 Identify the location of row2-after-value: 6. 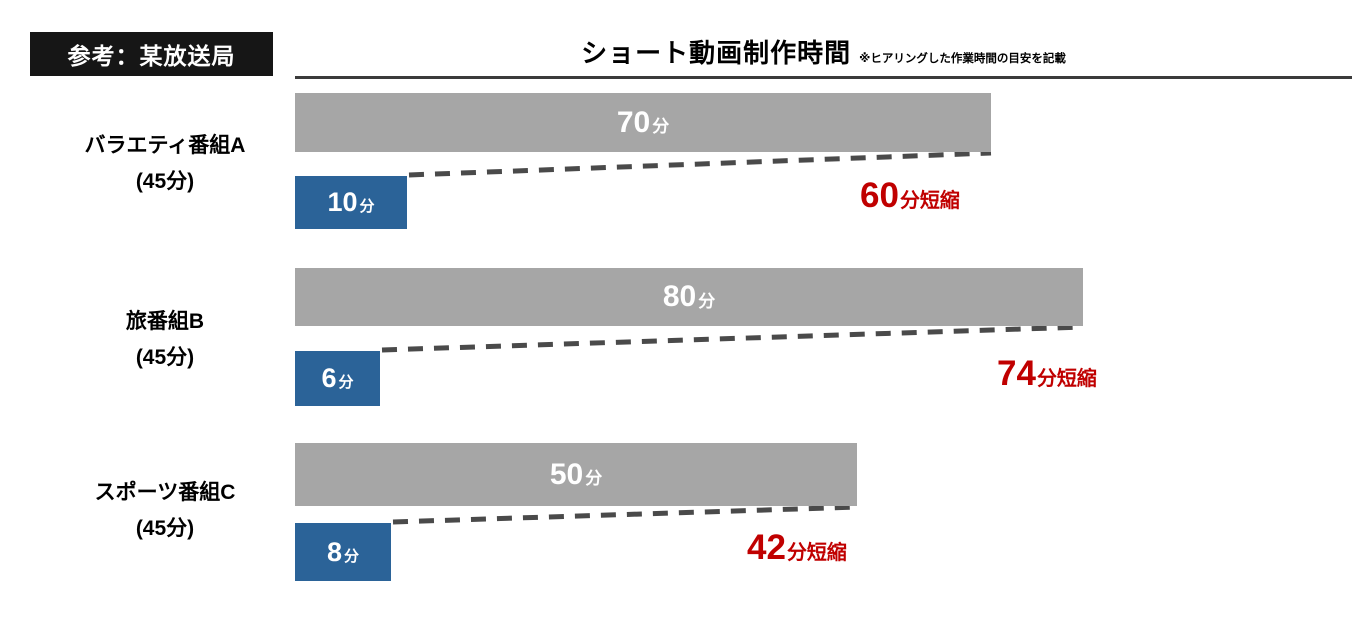
(329, 378).